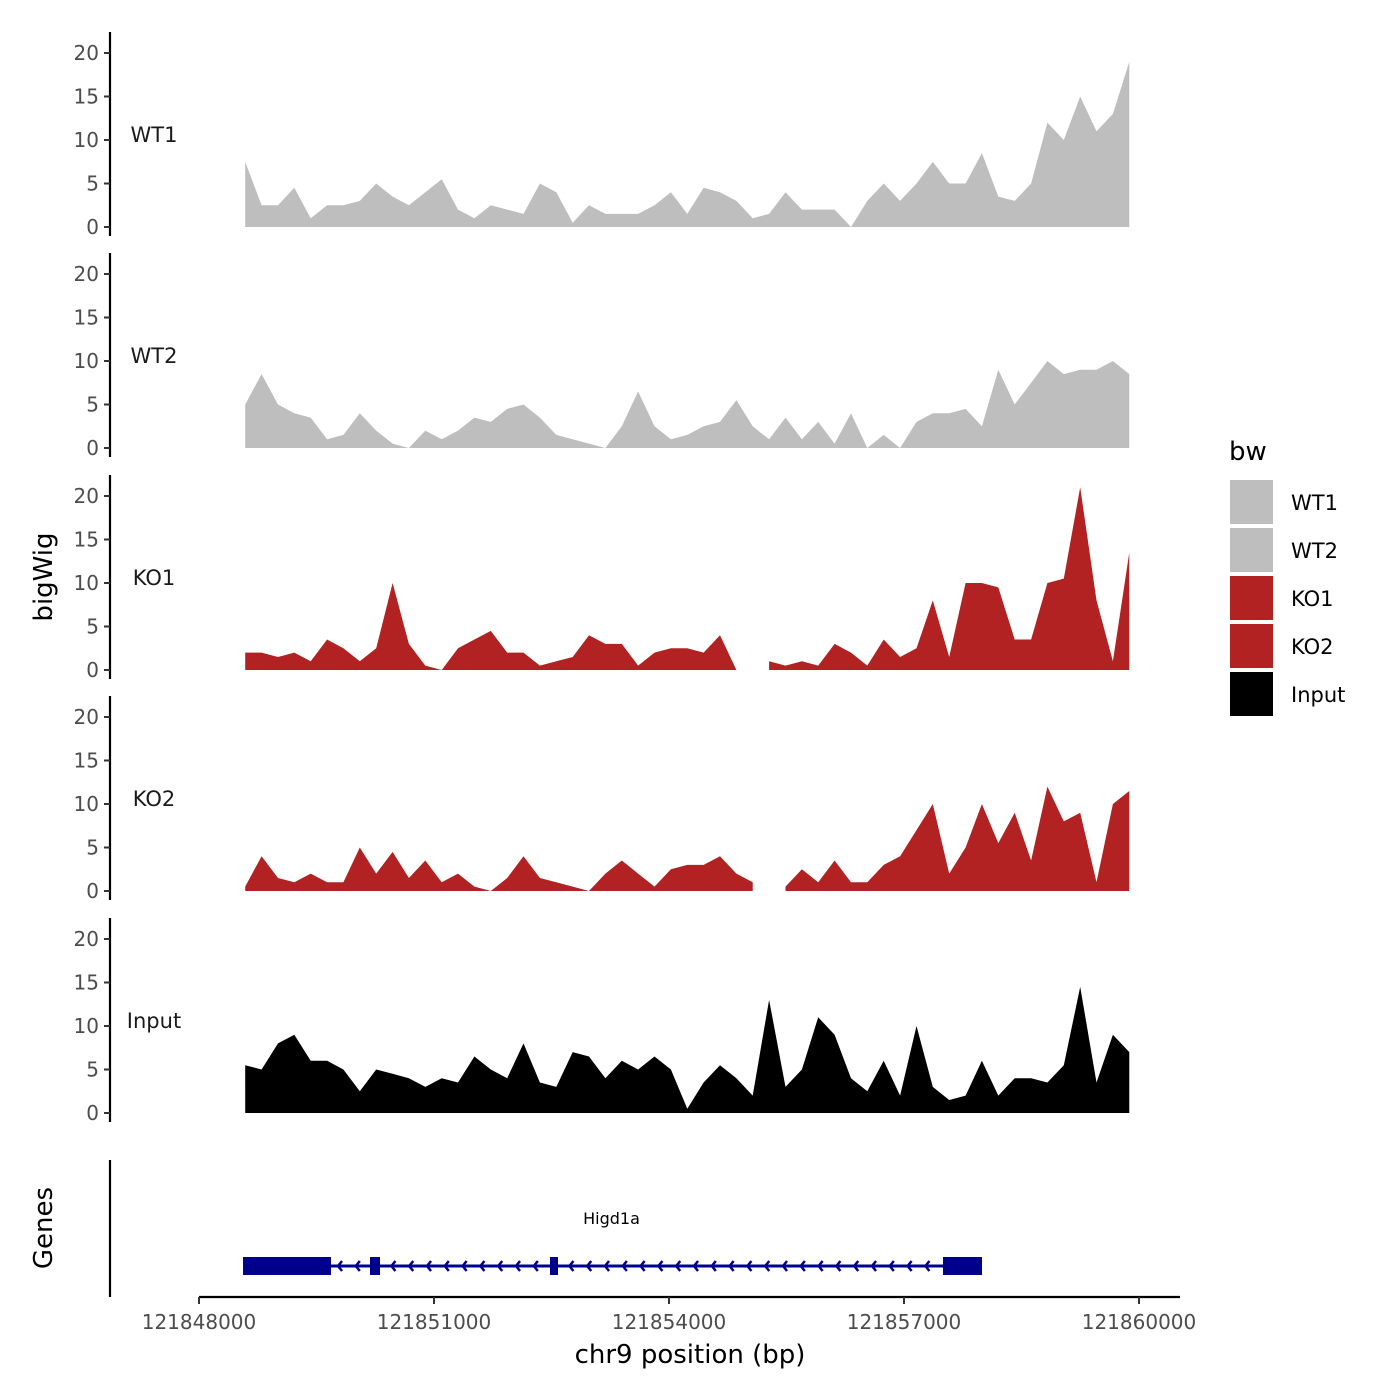  I want to click on x-tick-label: 121854000, so click(669, 1322).